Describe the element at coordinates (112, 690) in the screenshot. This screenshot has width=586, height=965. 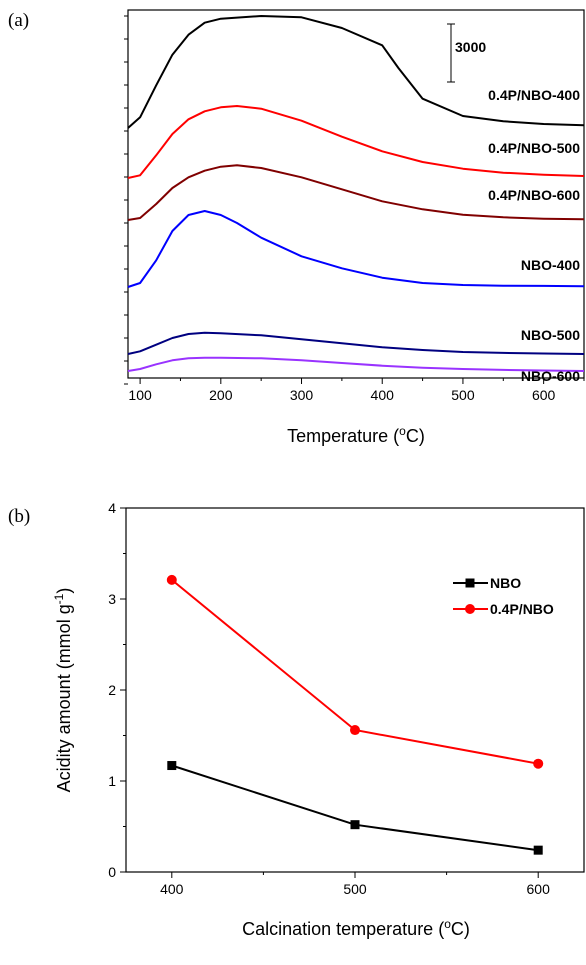
I see `y-tick-label-b: 2` at that location.